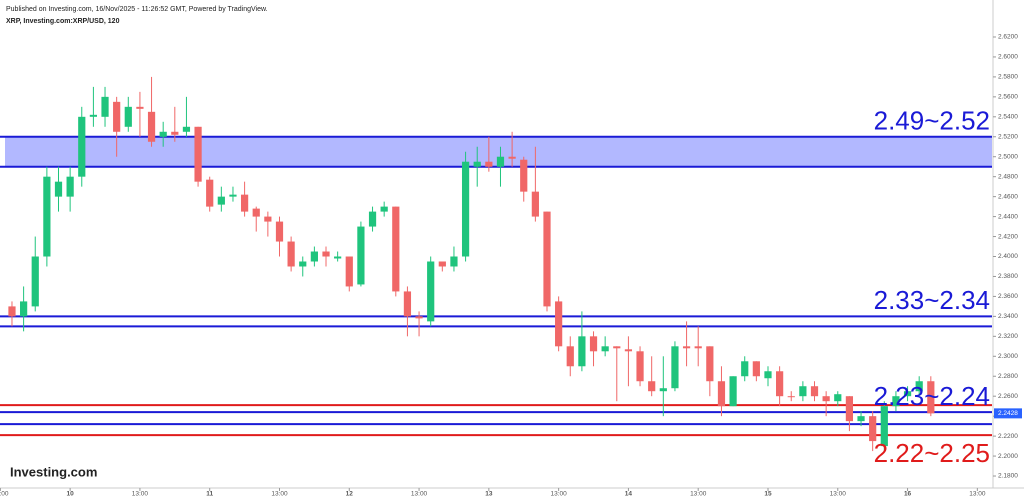 The width and height of the screenshot is (1024, 499). What do you see at coordinates (1008, 117) in the screenshot?
I see `y-tick-label: 2.5400` at bounding box center [1008, 117].